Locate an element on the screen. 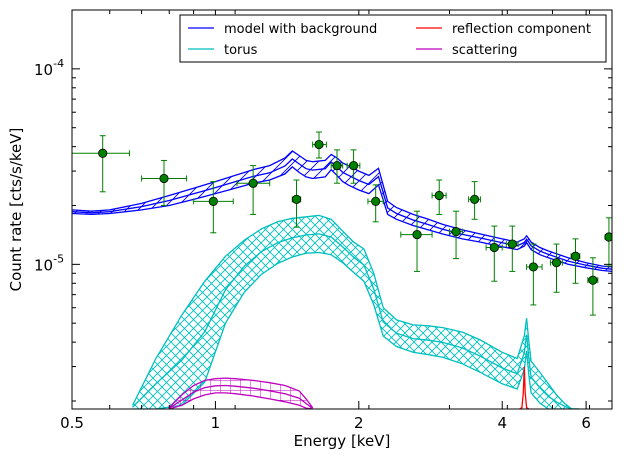 This screenshot has height=459, width=624. y-tick-label: 10⁻⁵ is located at coordinates (49, 263).